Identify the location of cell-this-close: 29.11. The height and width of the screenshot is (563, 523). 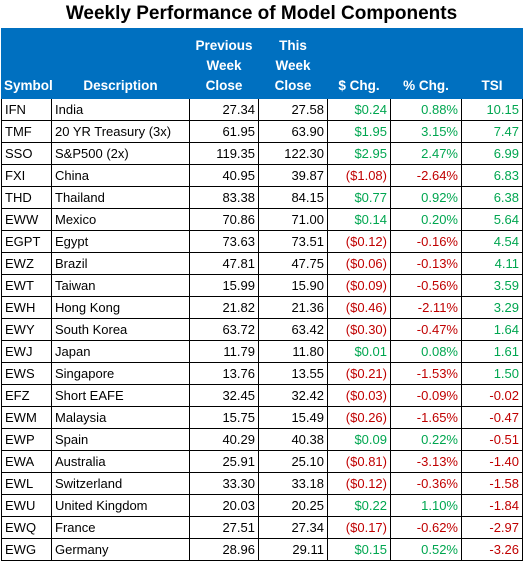
(293, 549).